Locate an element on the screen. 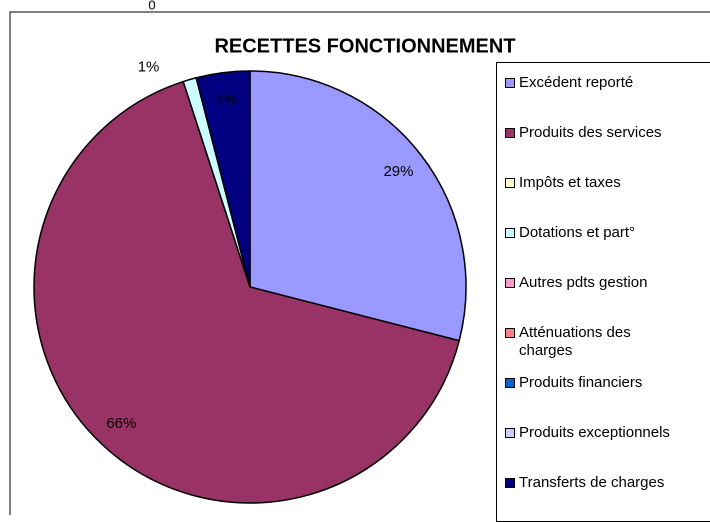 The image size is (710, 522). legend-label: Transferts de charges is located at coordinates (592, 482).